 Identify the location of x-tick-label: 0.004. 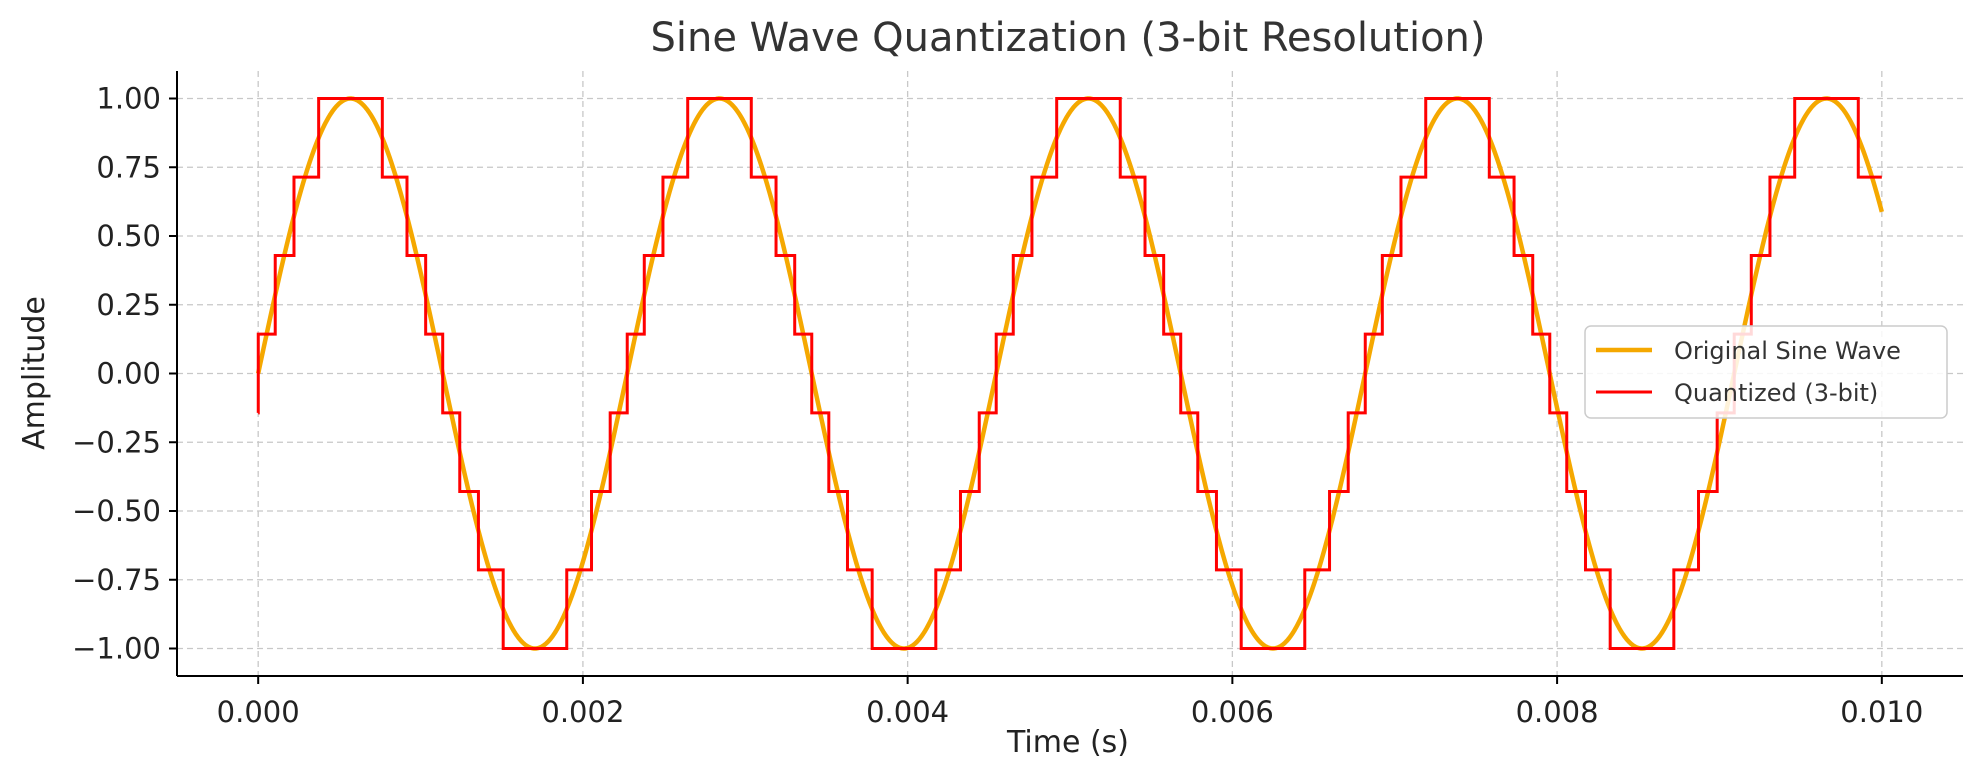
(907, 712).